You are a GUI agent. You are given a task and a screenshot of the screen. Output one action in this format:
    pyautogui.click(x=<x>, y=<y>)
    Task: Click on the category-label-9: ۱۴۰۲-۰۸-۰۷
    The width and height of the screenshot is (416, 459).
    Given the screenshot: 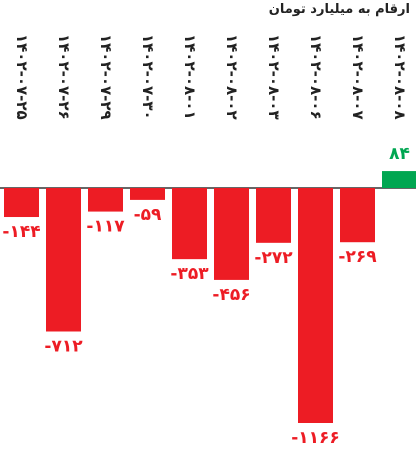 What is the action you would take?
    pyautogui.click(x=358, y=77)
    